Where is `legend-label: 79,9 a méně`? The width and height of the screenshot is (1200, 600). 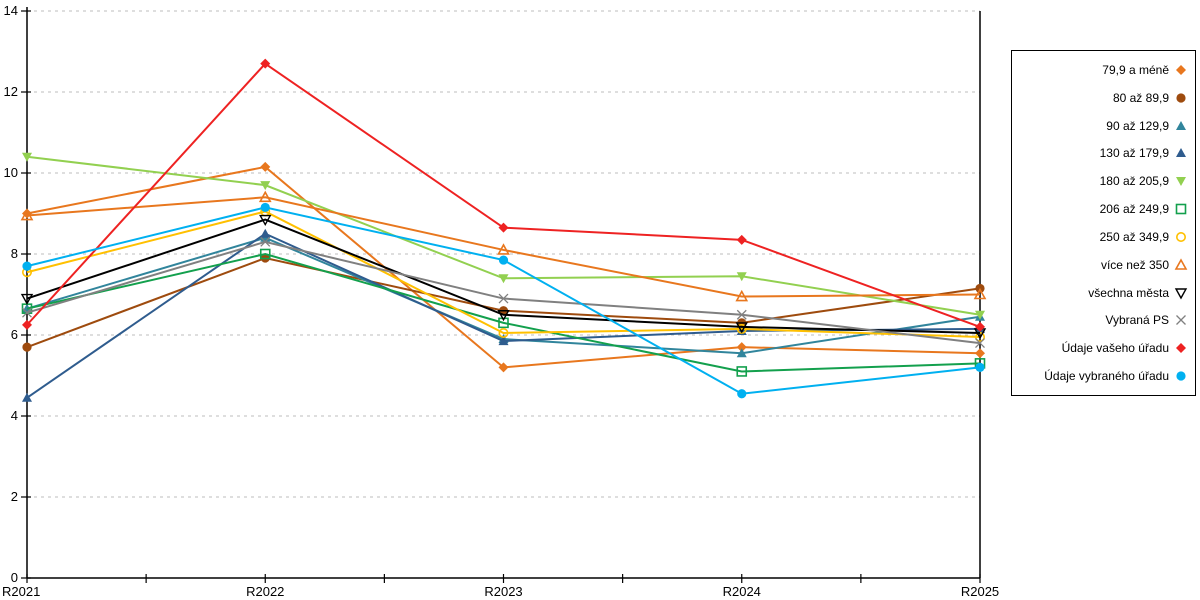 legend-label: 79,9 a méně is located at coordinates (1135, 70).